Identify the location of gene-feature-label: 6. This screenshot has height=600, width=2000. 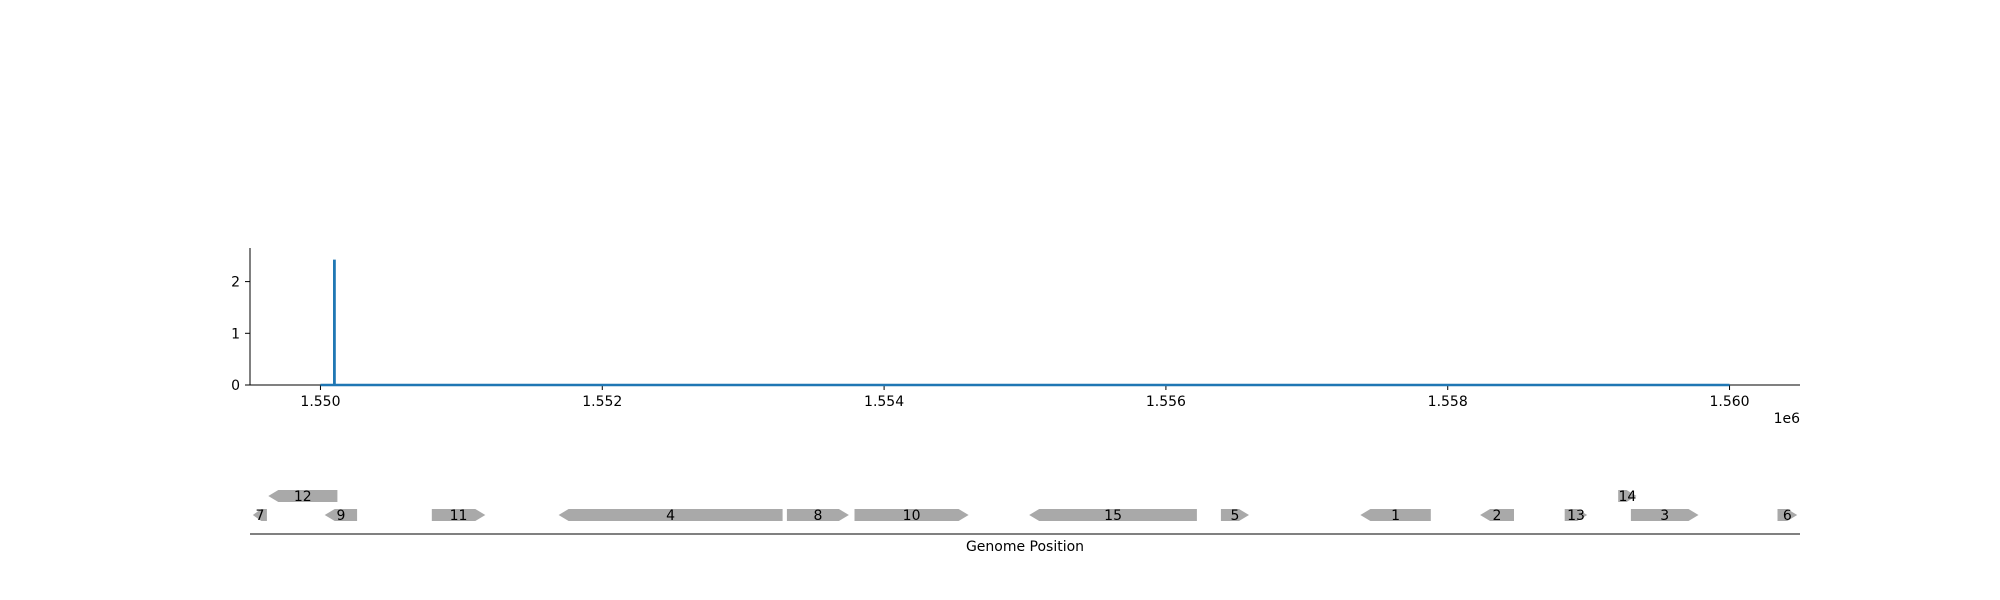
(1787, 516).